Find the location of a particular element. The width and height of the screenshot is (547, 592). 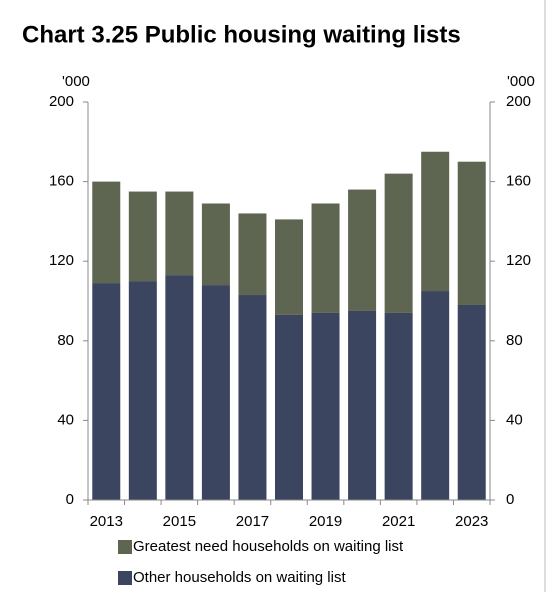

y-tick-label: 200 is located at coordinates (61, 101).